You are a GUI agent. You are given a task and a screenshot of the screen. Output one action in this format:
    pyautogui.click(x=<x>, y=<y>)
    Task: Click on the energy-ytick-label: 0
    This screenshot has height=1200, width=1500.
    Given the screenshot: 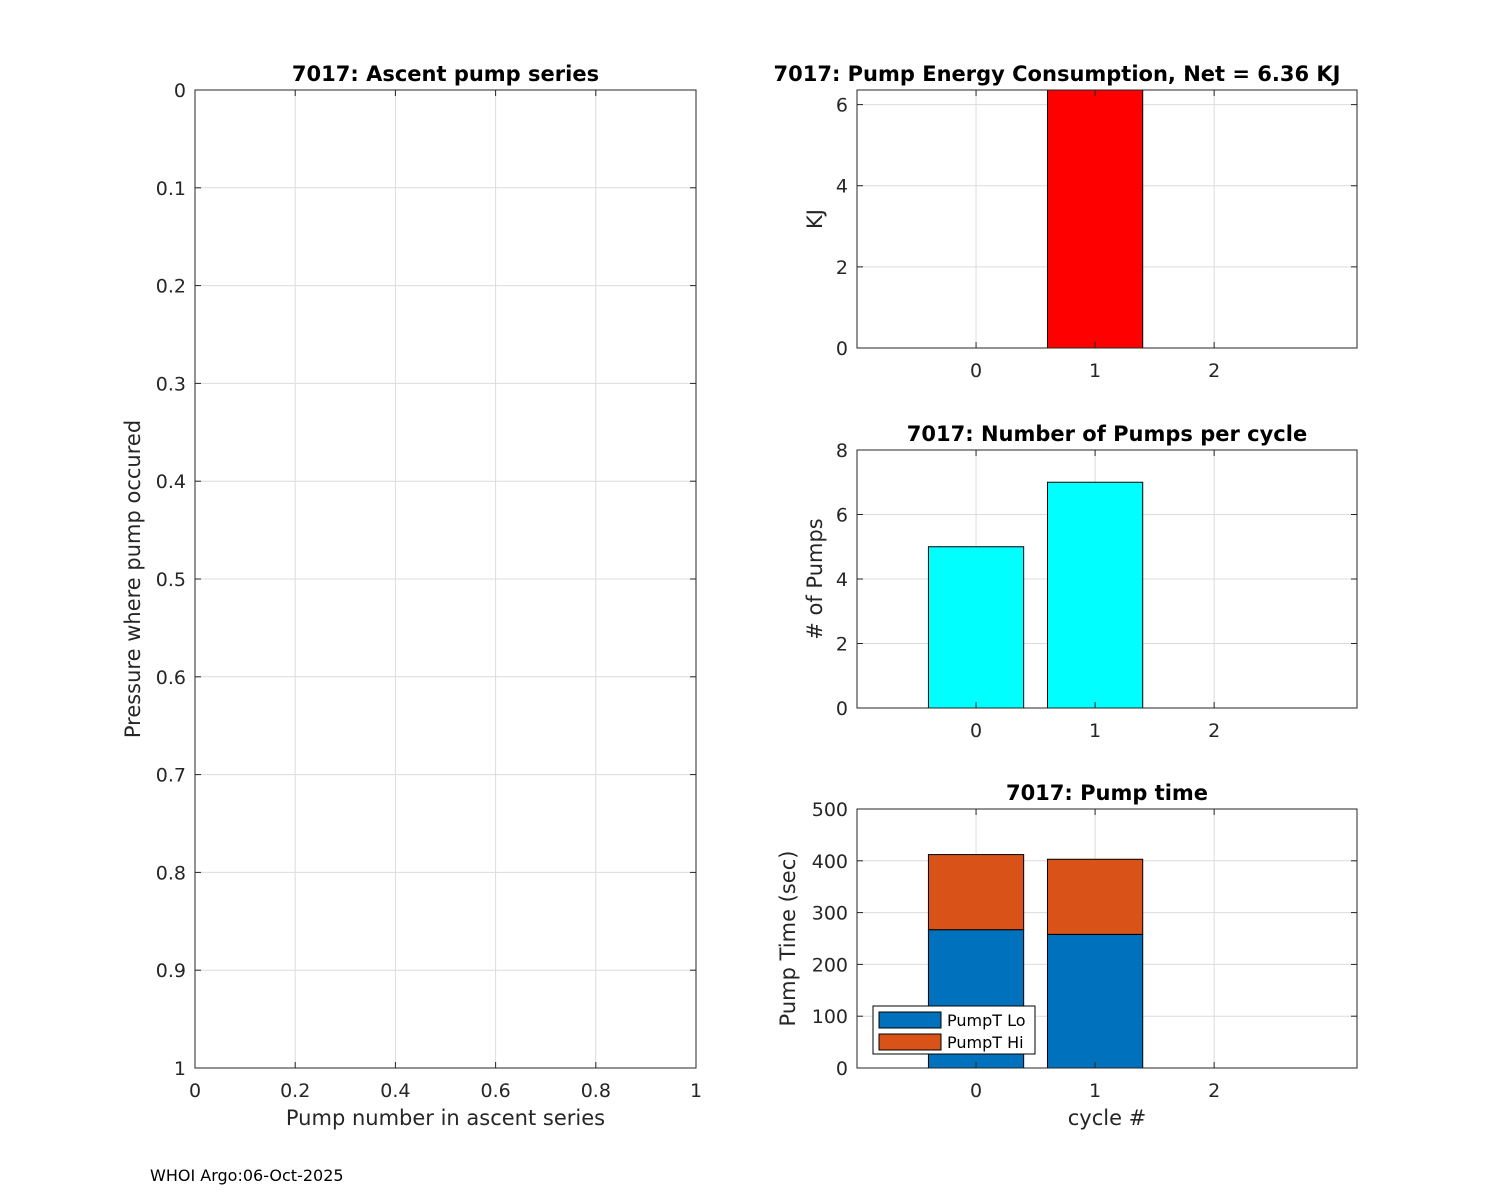 What is the action you would take?
    pyautogui.click(x=842, y=349)
    